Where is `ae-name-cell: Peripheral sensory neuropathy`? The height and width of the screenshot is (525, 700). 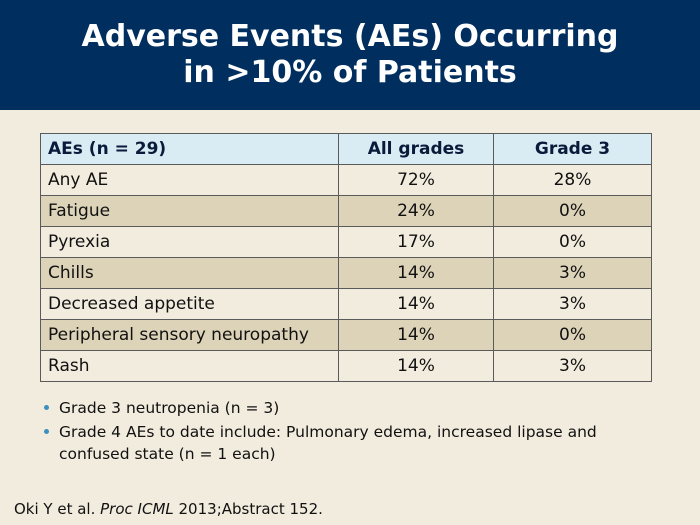 ae-name-cell: Peripheral sensory neuropathy is located at coordinates (189, 335).